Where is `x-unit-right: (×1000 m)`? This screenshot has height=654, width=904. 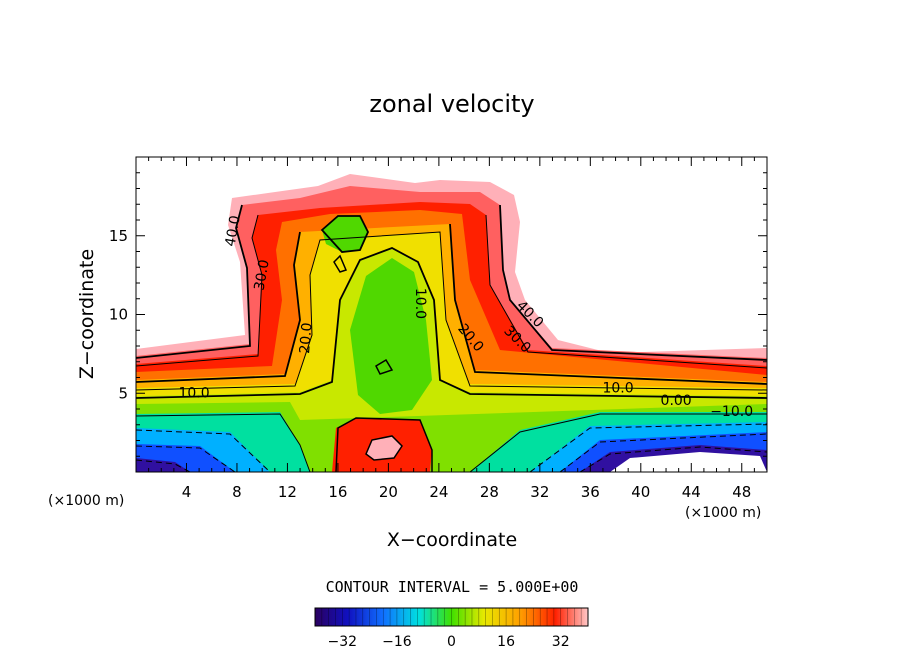
x-unit-right: (×1000 m) is located at coordinates (723, 513).